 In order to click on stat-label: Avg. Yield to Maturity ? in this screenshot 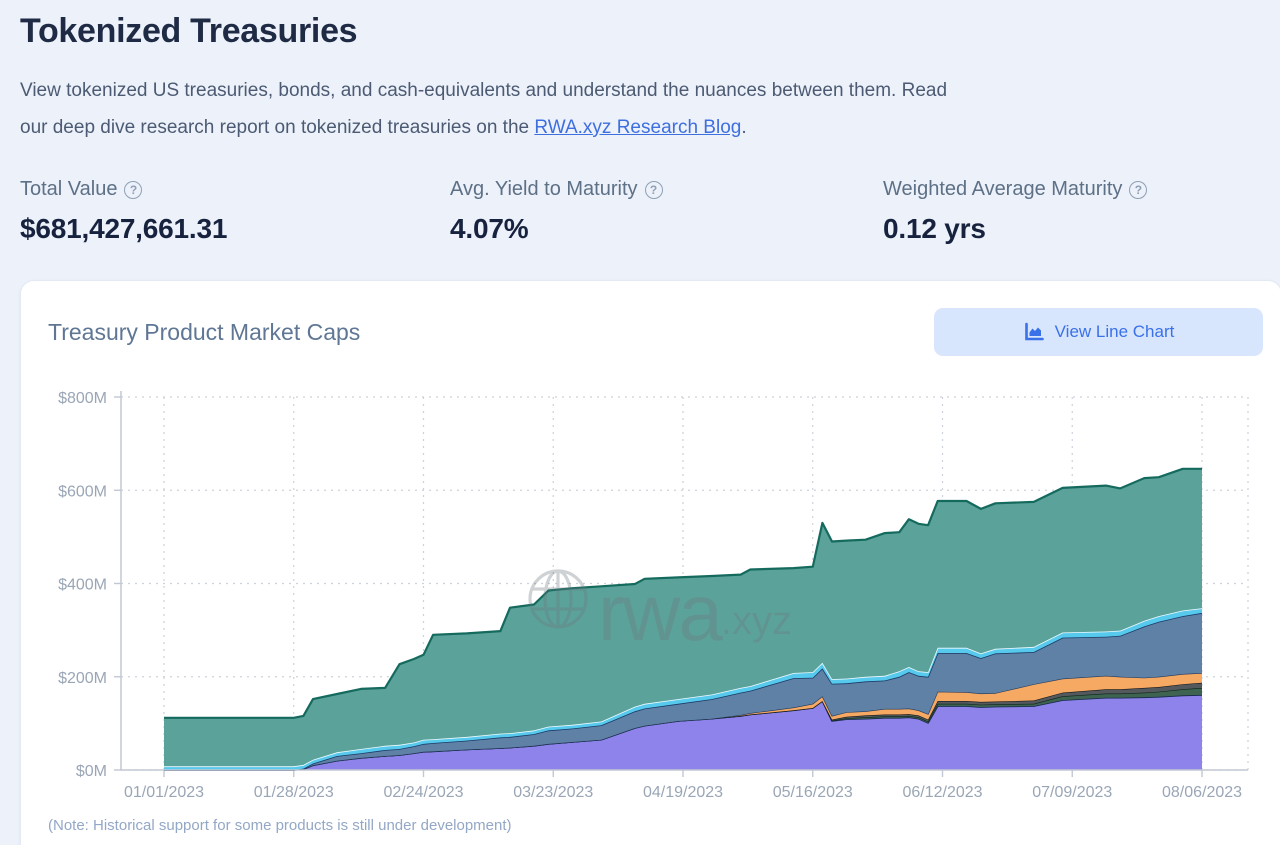, I will do `click(556, 189)`.